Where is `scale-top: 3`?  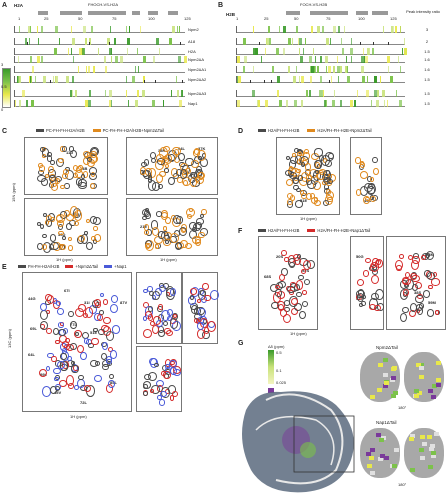
scale-top: 3 is located at coordinates (2, 64).